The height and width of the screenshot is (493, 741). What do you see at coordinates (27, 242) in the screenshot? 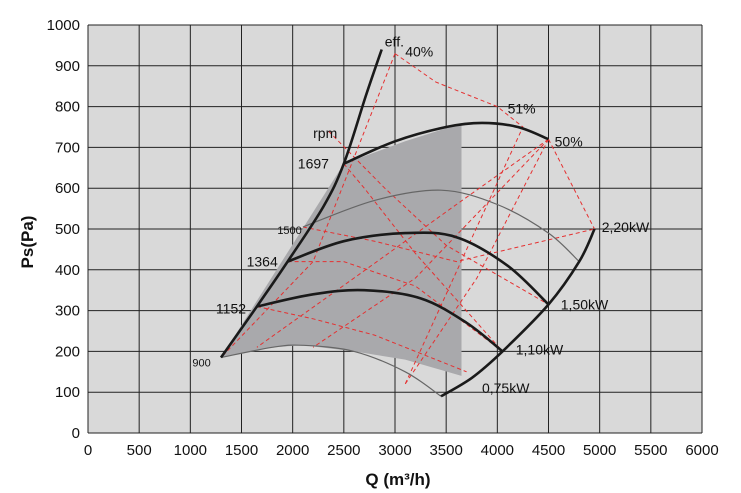
I see `y-axis-label: Ps(Pa)` at bounding box center [27, 242].